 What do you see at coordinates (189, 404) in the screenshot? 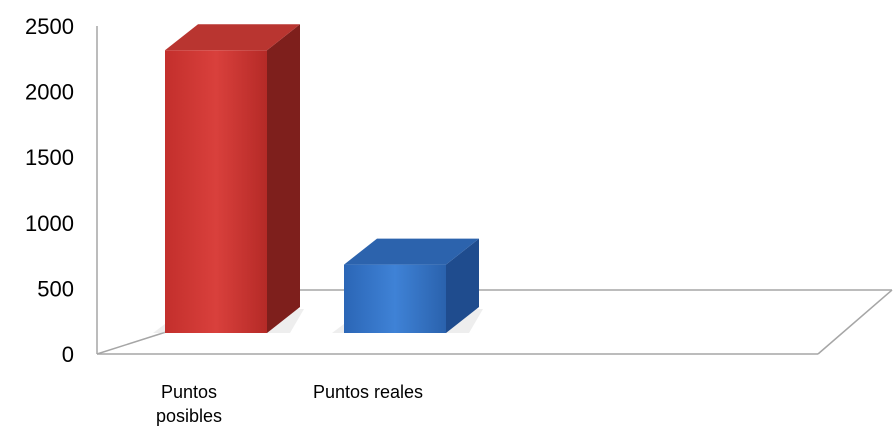
I see `x-tick-label: Puntos posibles` at bounding box center [189, 404].